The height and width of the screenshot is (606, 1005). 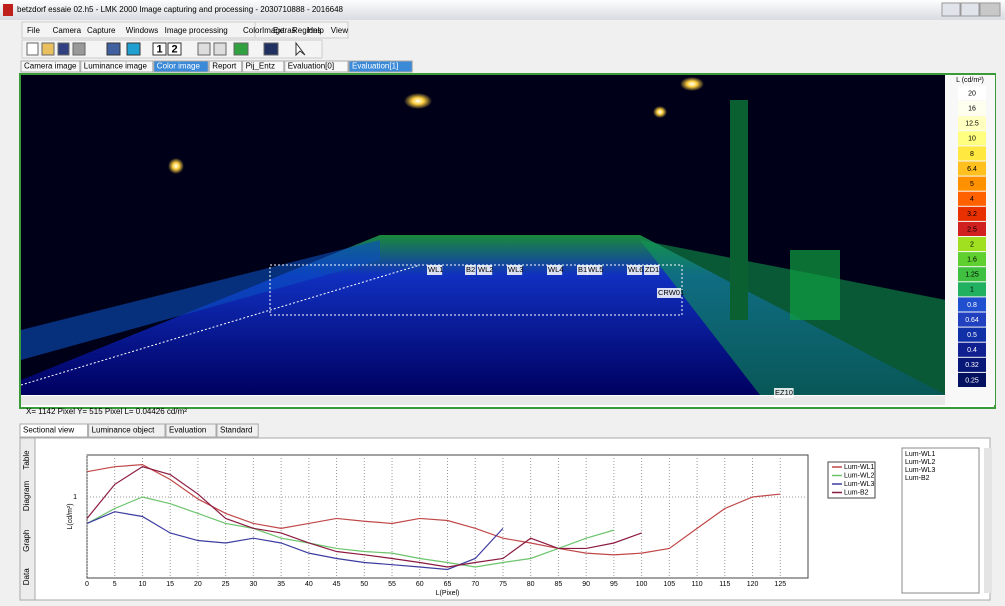 I want to click on bottom-tab-label: Standard, so click(x=236, y=430).